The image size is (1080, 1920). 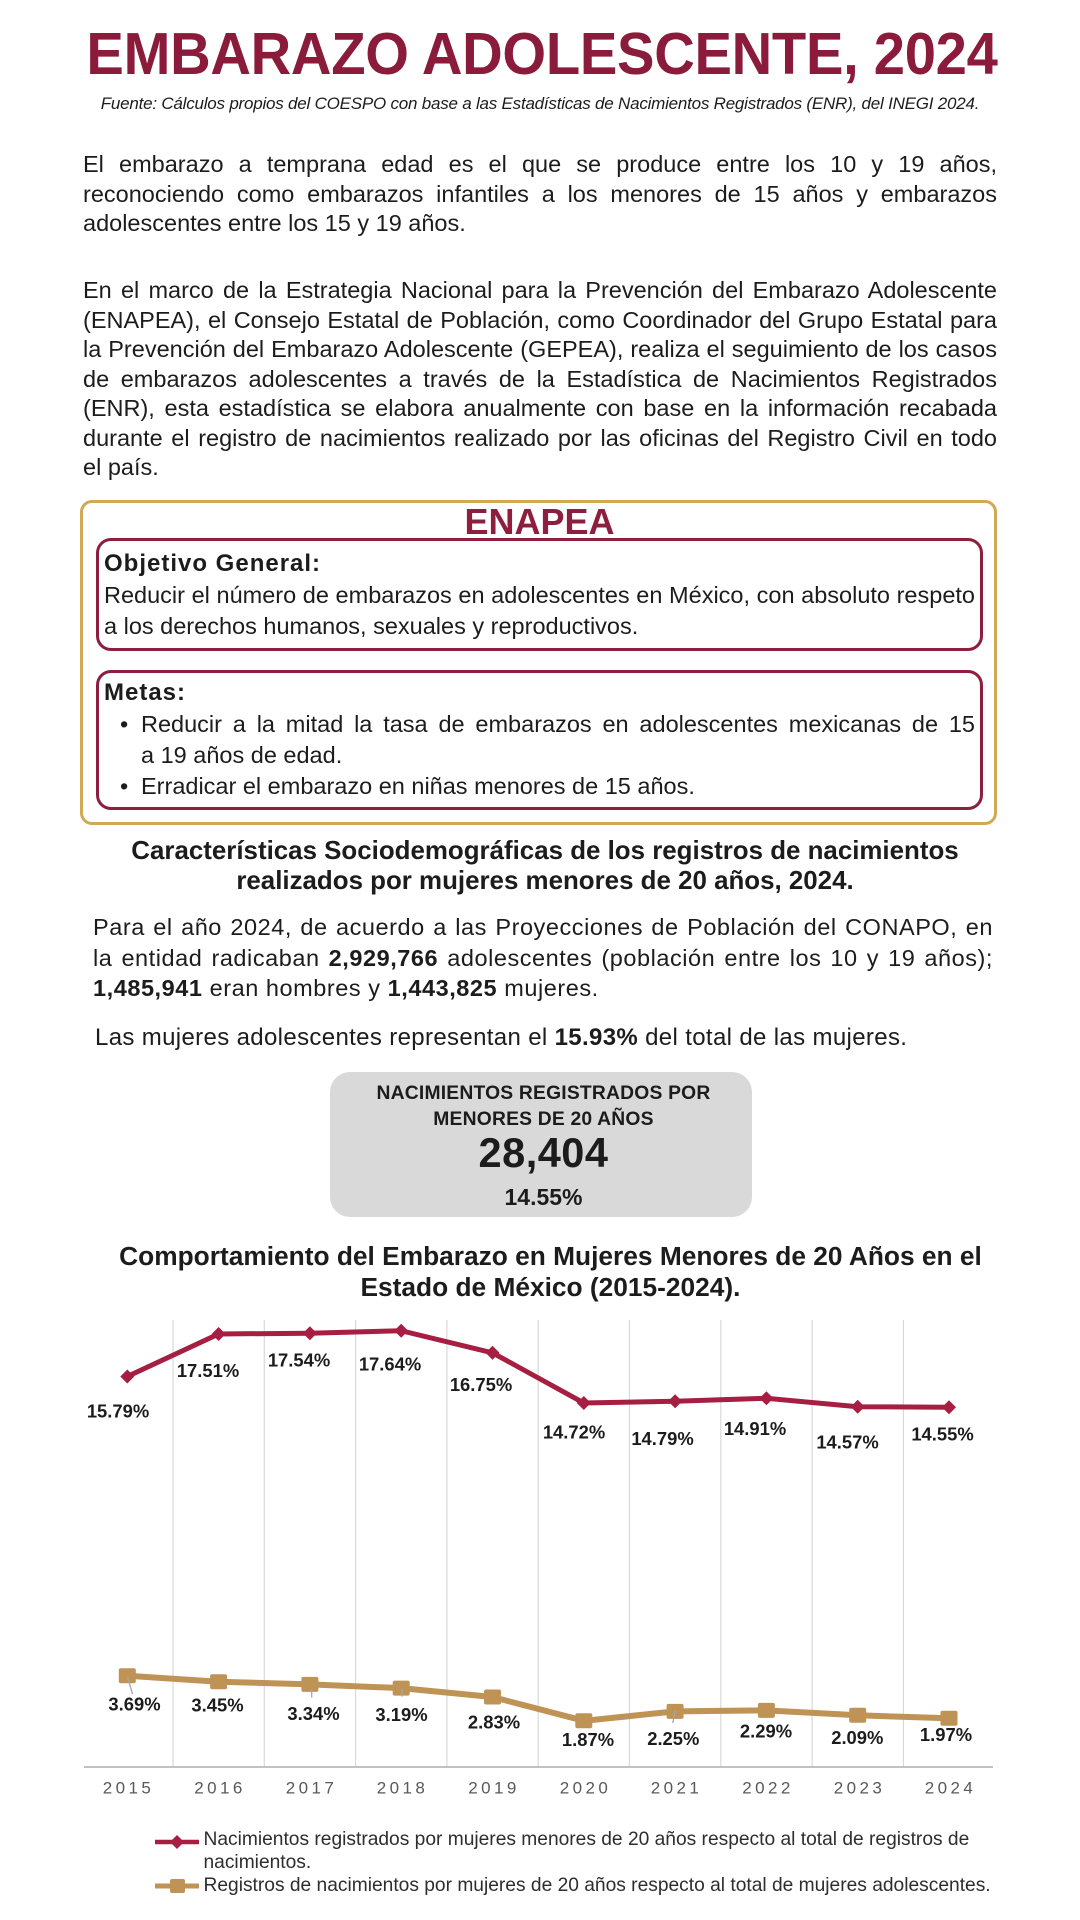 I want to click on svg-text: 2023, so click(x=859, y=1788).